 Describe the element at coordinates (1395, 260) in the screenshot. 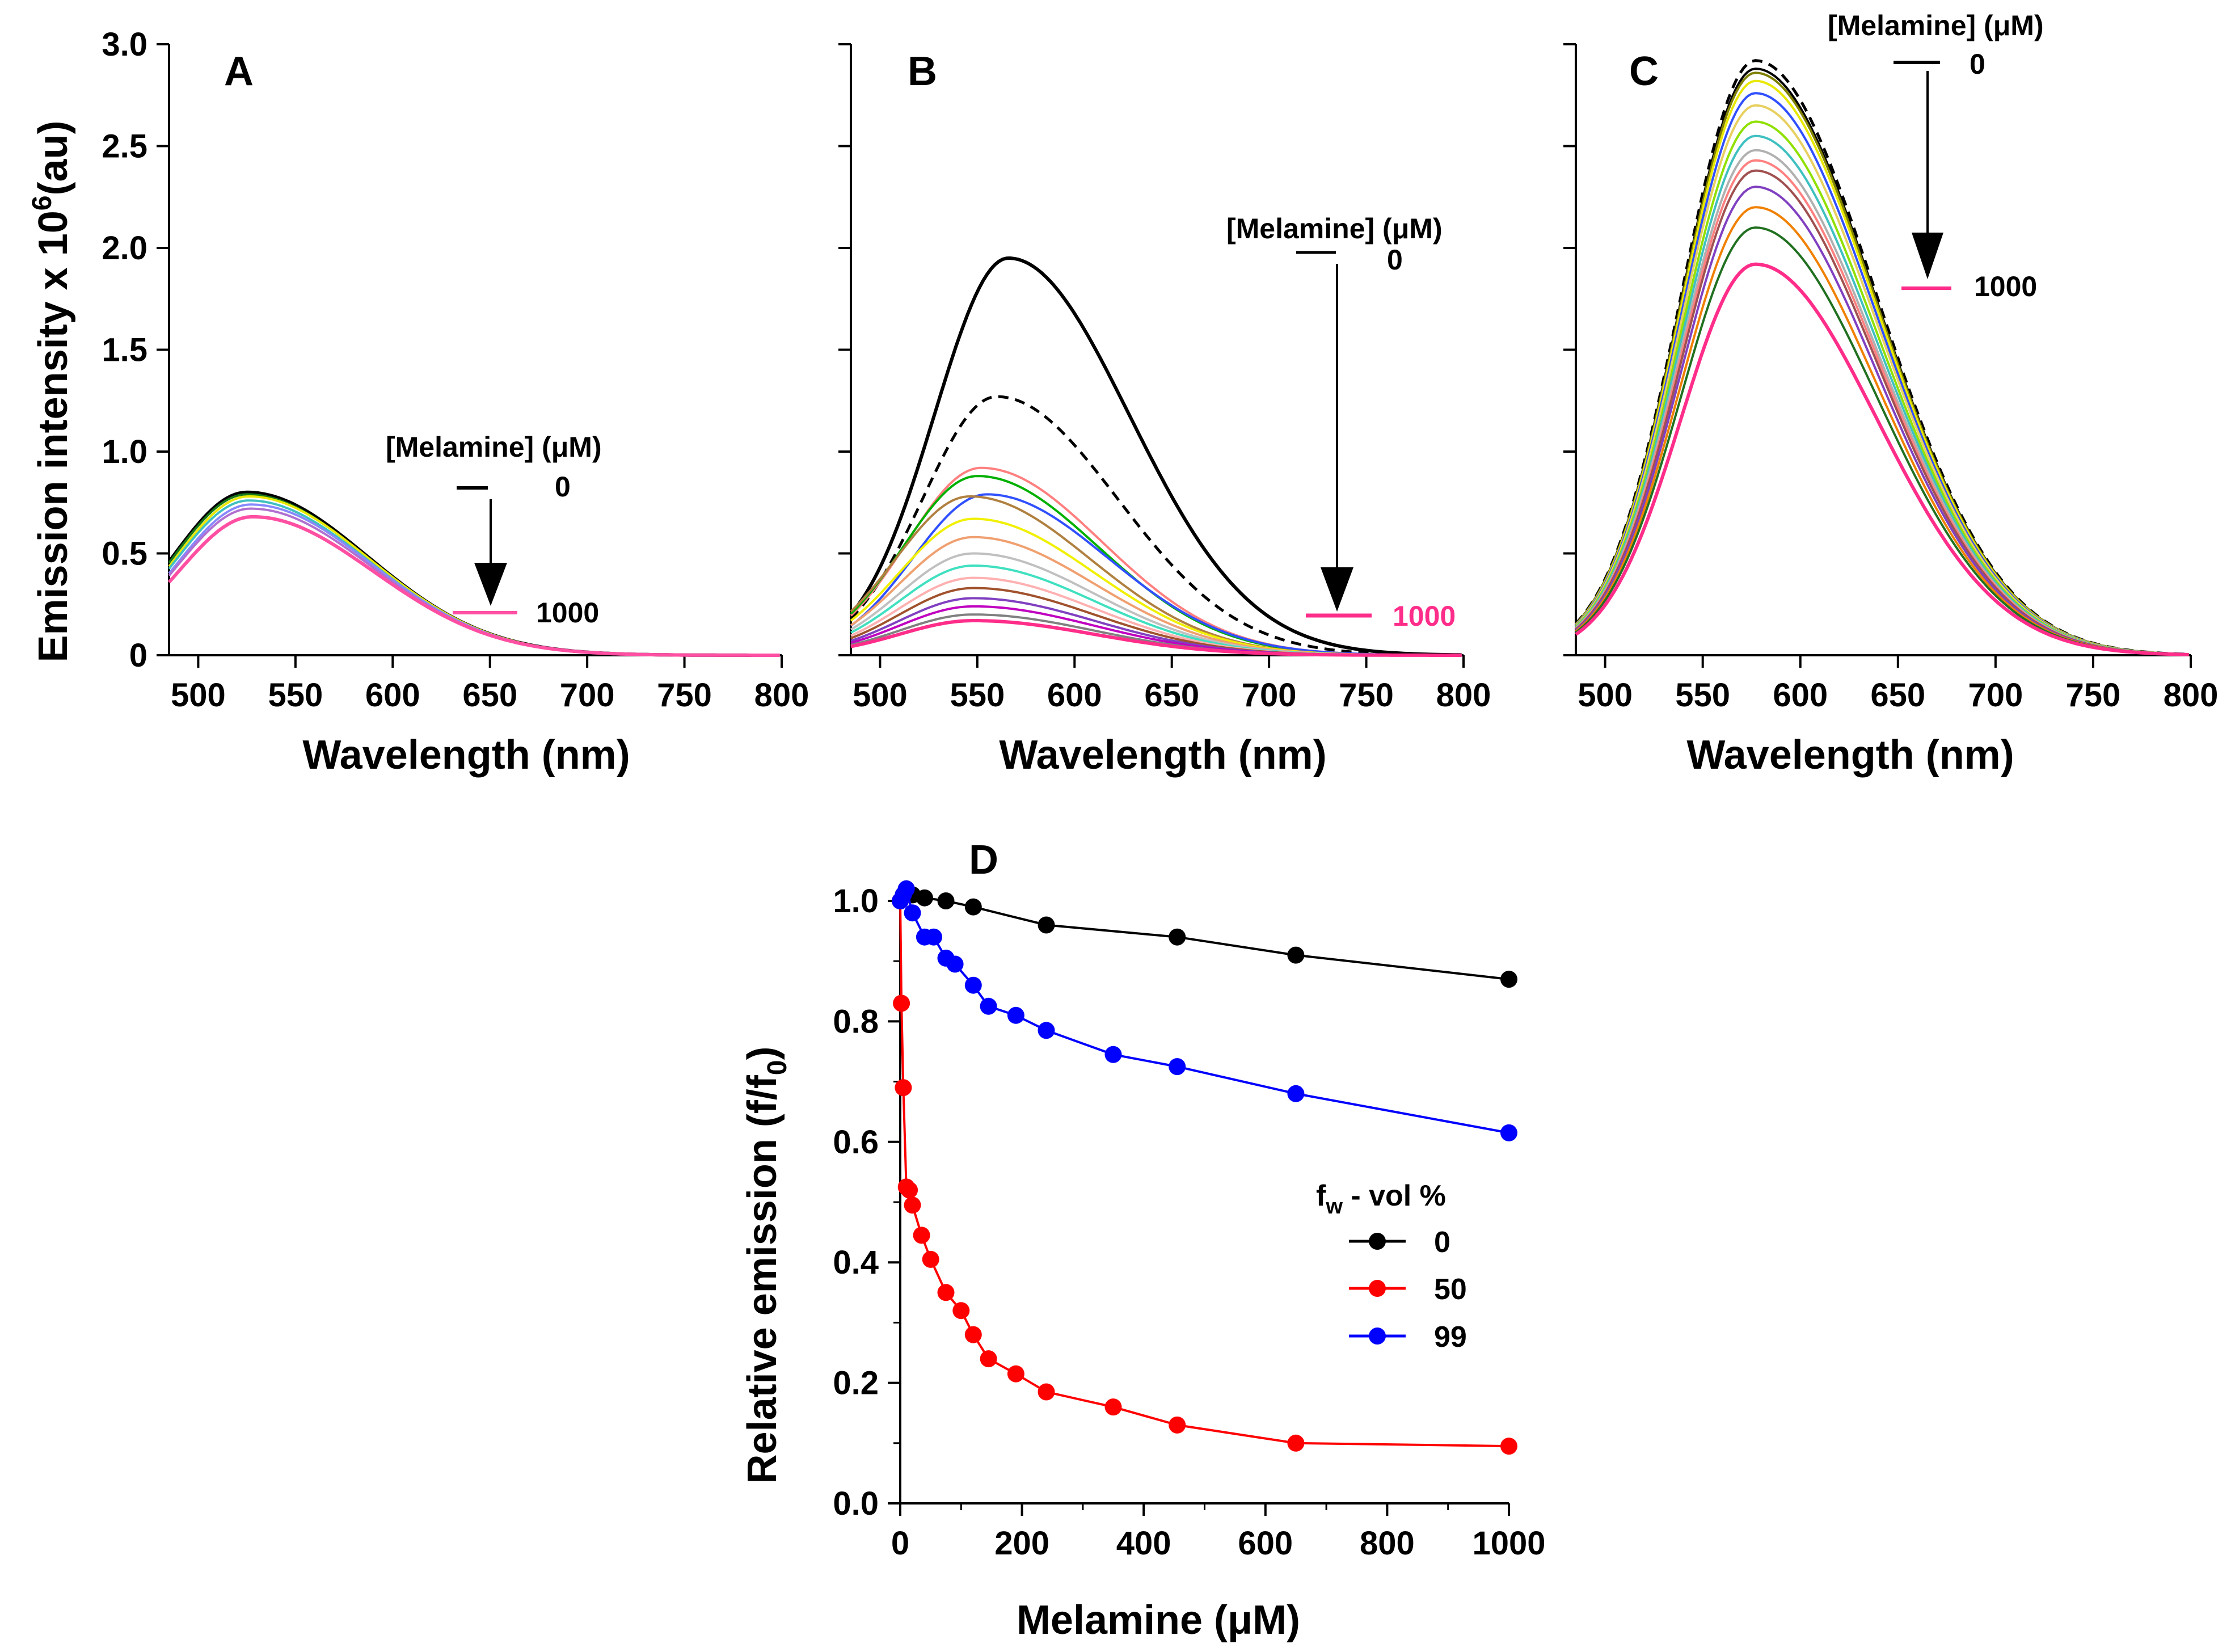

I see `panel-b-anno-start-label: 0` at that location.